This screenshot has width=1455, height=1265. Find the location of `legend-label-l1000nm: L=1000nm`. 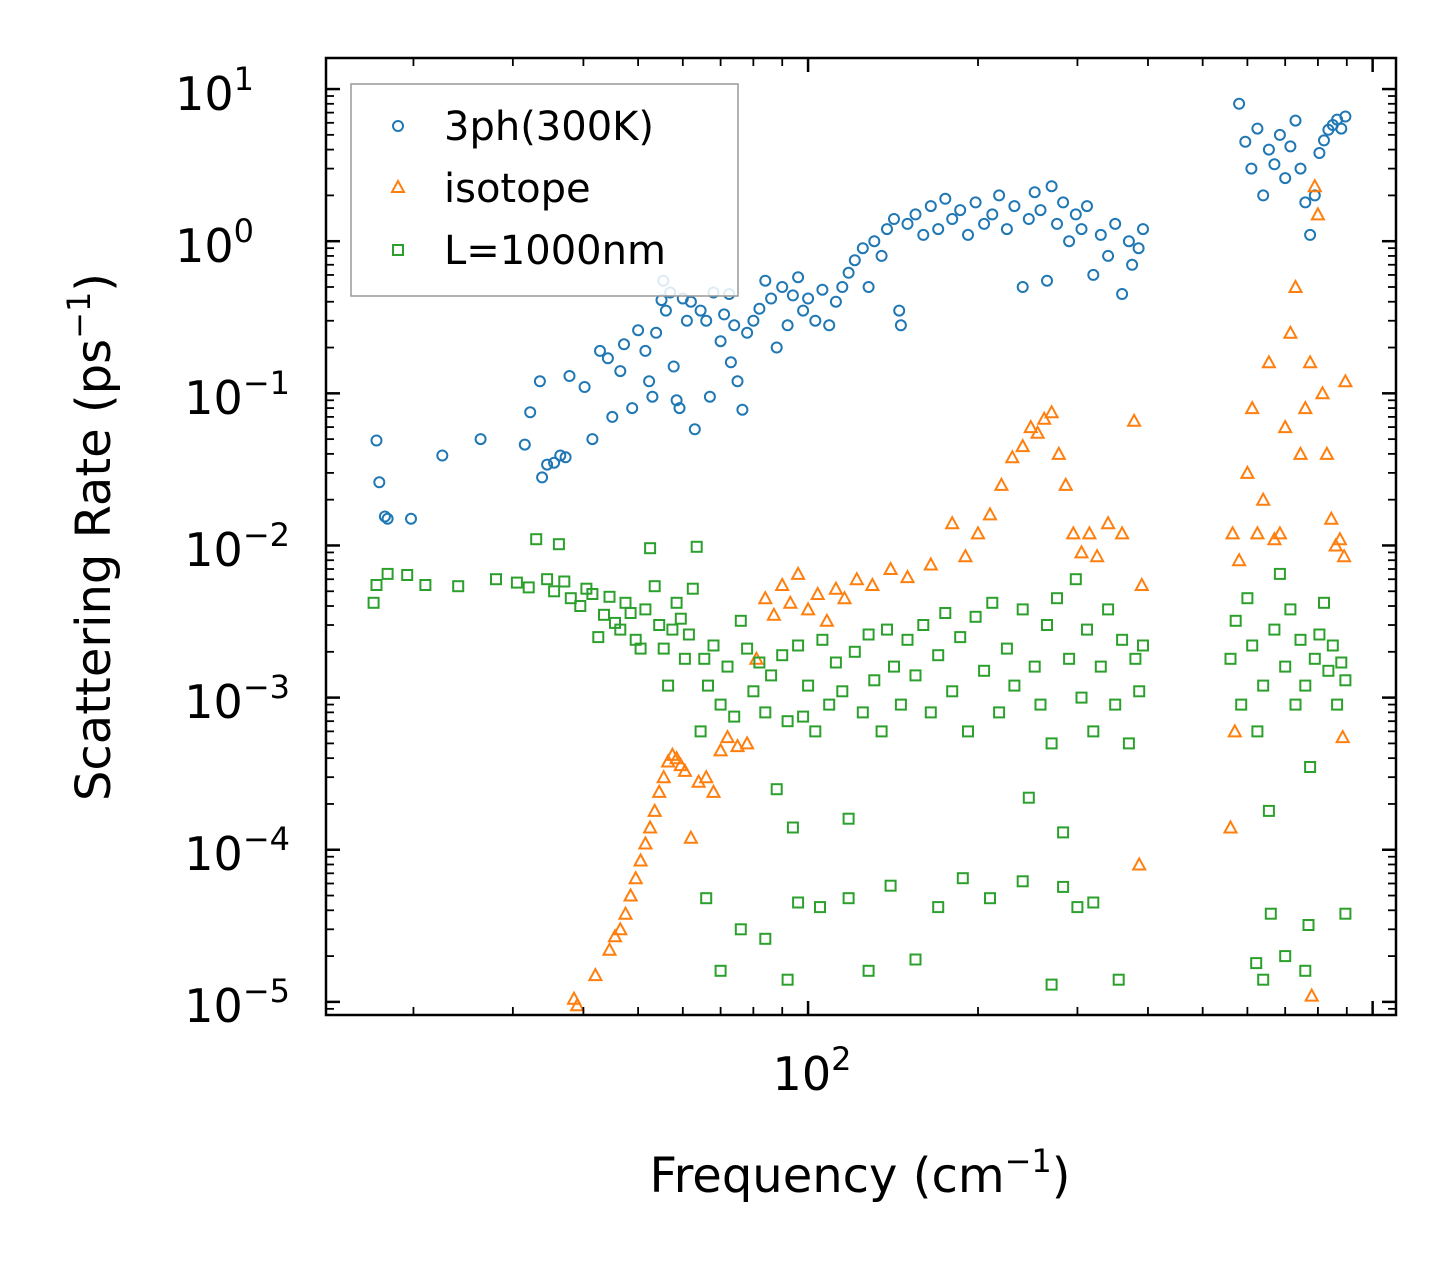

legend-label-l1000nm: L=1000nm is located at coordinates (555, 251).